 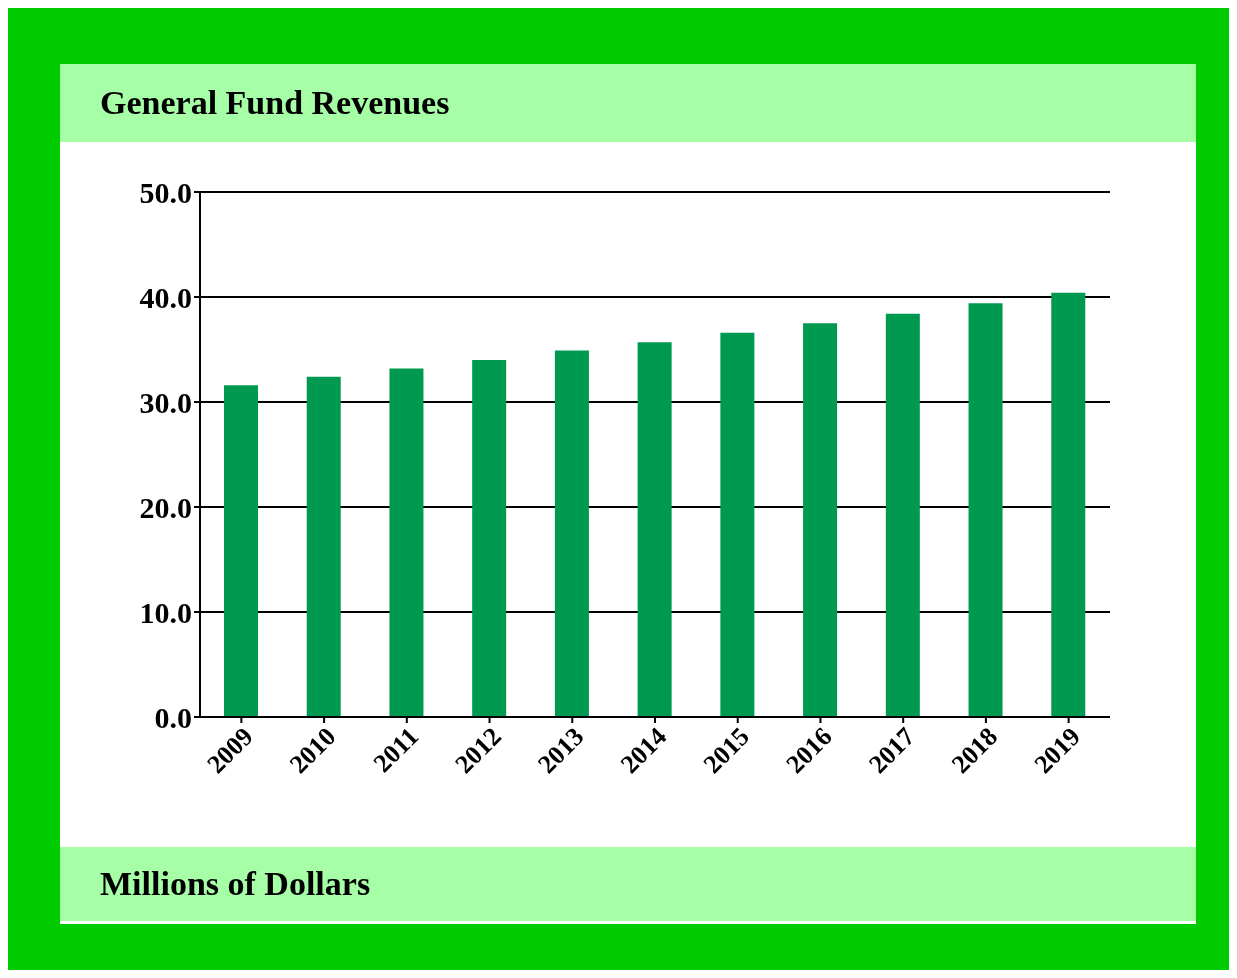 What do you see at coordinates (173, 717) in the screenshot?
I see `y-tick-label: 0.0` at bounding box center [173, 717].